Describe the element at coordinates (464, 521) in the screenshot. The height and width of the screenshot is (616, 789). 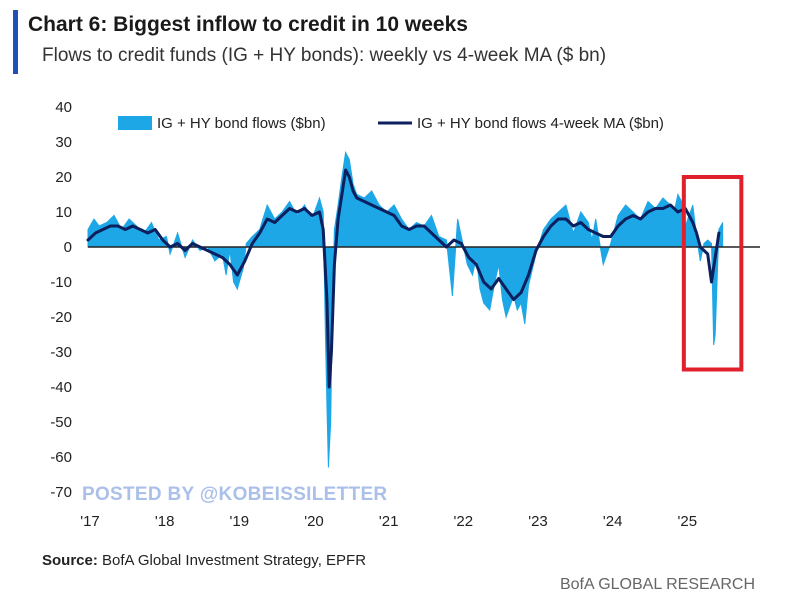
I see `x-tick-label: '22` at that location.